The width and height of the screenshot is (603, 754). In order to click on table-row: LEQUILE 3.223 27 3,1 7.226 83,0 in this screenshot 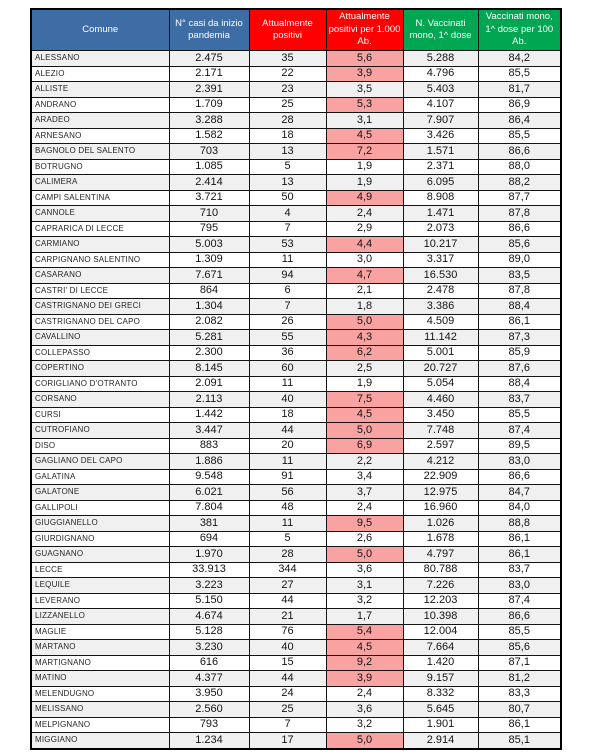, I will do `click(296, 585)`.